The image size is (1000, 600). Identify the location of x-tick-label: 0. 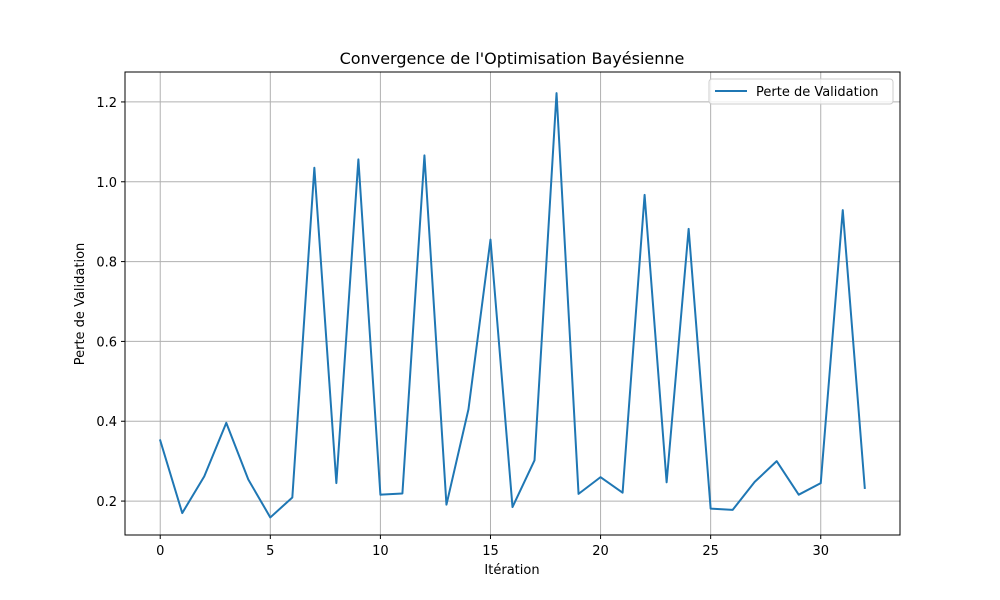
(160, 551).